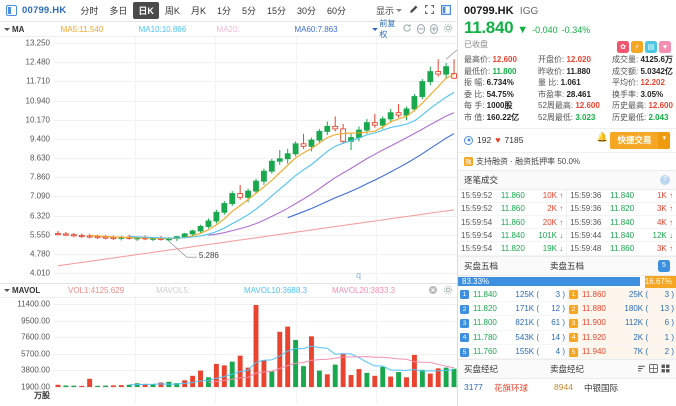  Describe the element at coordinates (527, 294) in the screenshot. I see `buy-qty: 125K (` at that location.